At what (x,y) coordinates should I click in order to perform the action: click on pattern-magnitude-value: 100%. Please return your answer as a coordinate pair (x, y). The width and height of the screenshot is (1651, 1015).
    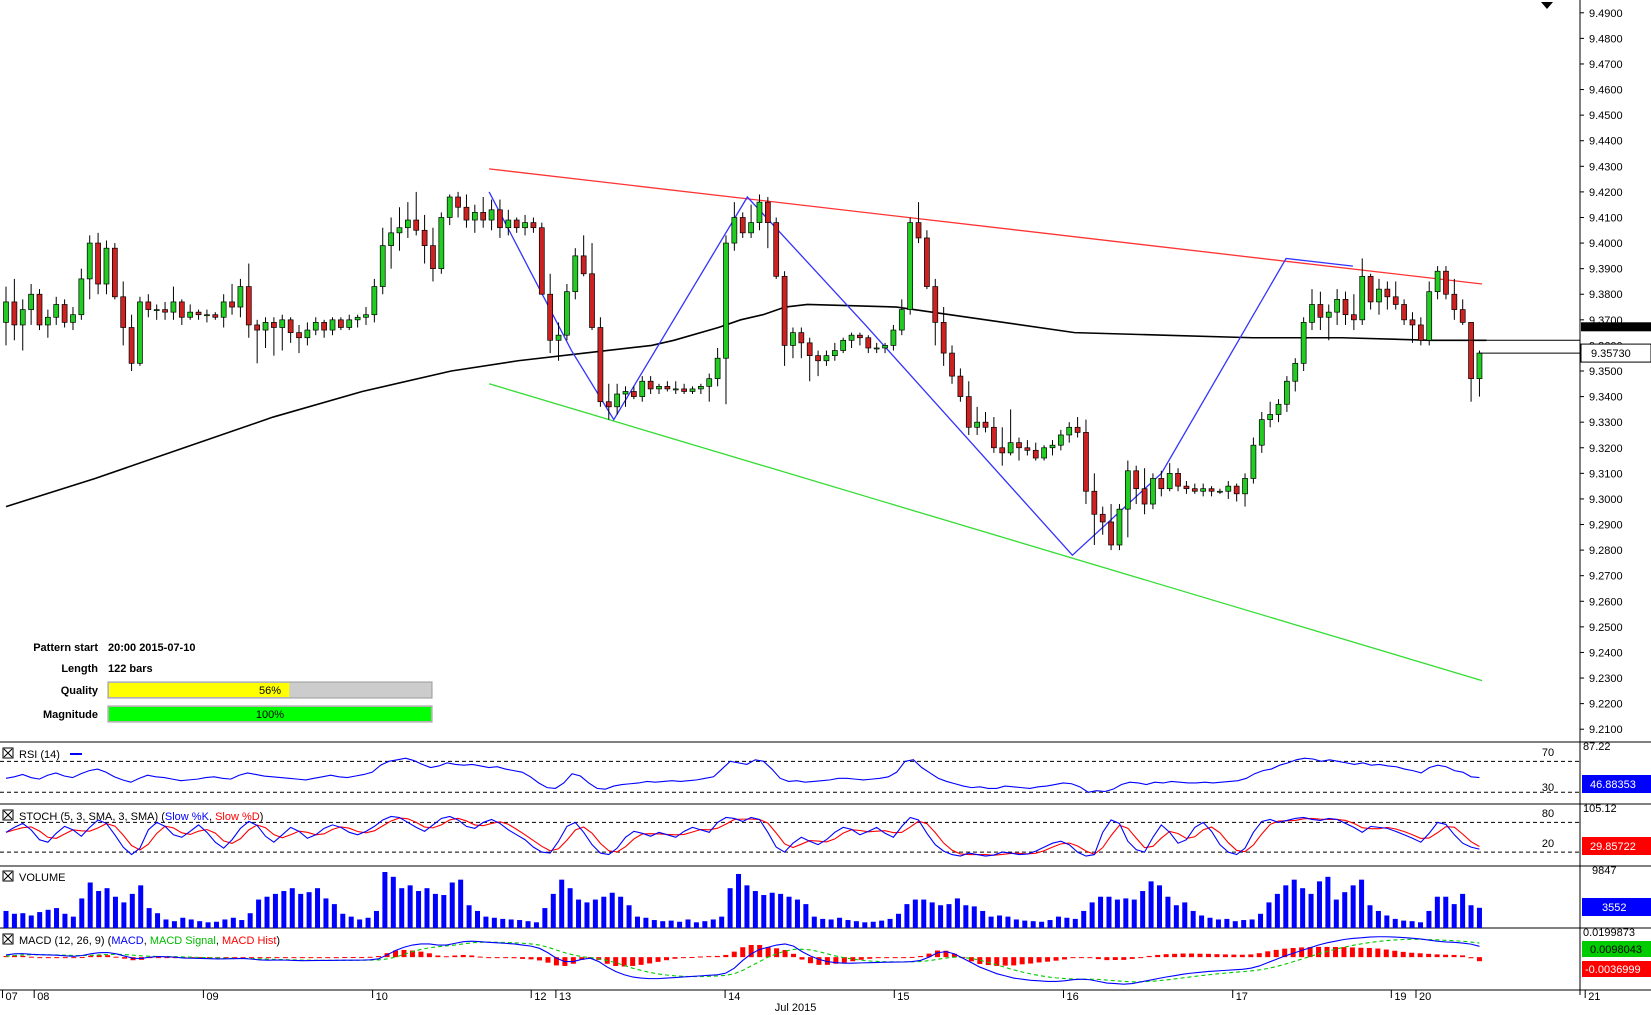
    Looking at the image, I should click on (270, 715).